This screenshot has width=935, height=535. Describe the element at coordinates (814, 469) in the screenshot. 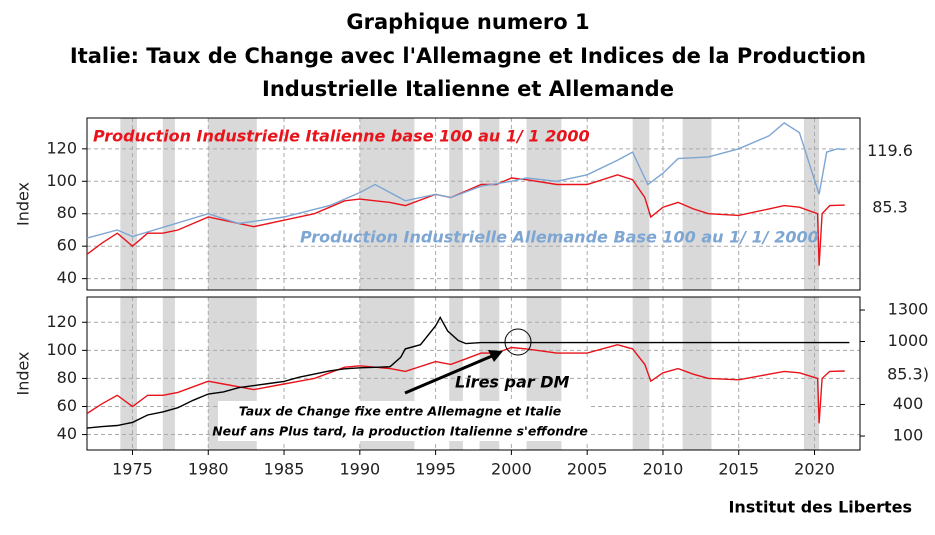

I see `x-tick-label: 2020` at that location.